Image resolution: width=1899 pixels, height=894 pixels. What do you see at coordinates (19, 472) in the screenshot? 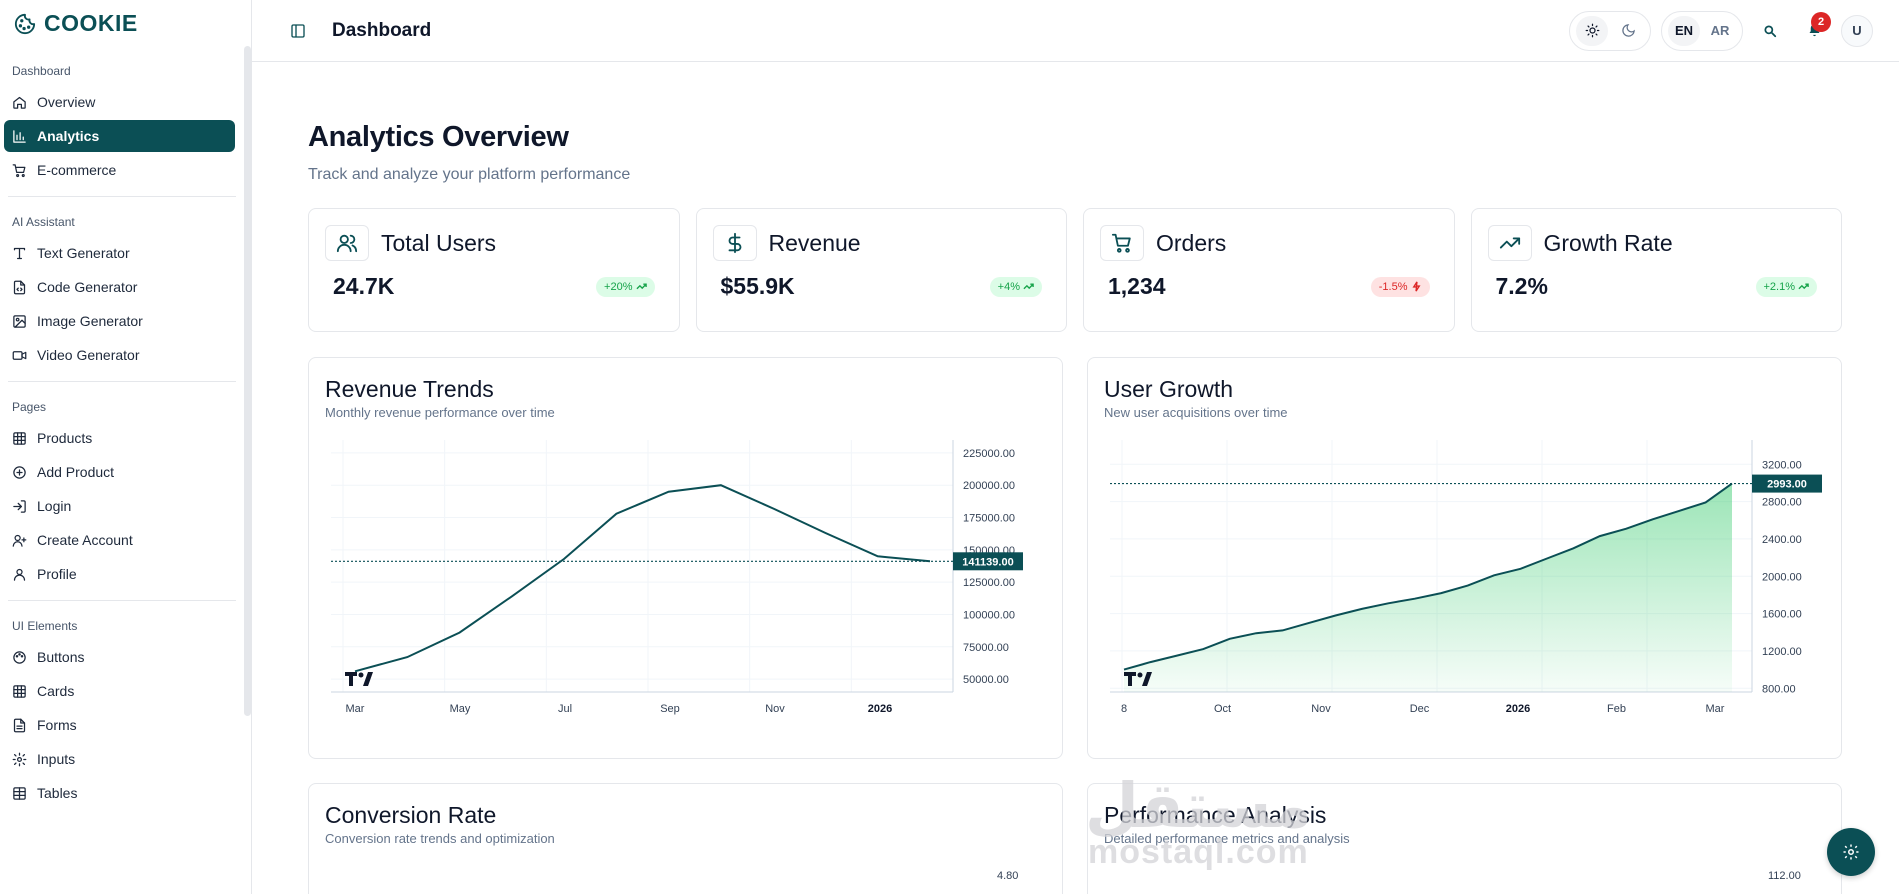
I see `plus-circle-icon` at bounding box center [19, 472].